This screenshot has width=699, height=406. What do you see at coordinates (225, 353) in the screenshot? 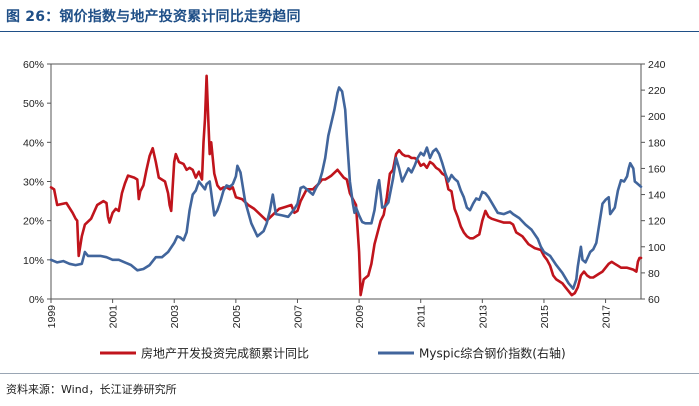
I see `legend-label: 房地产开发投资完成额累计同比` at bounding box center [225, 353].